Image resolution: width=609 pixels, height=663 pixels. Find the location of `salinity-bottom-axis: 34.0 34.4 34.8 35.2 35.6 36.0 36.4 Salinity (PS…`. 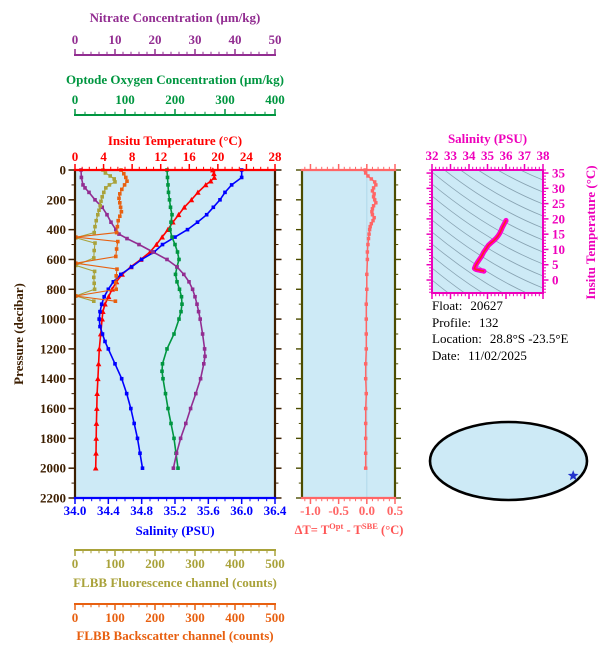

salinity-bottom-axis: 34.0 34.4 34.8 35.2 35.6 36.0 36.4 Salinity (PS… is located at coordinates (175, 517).